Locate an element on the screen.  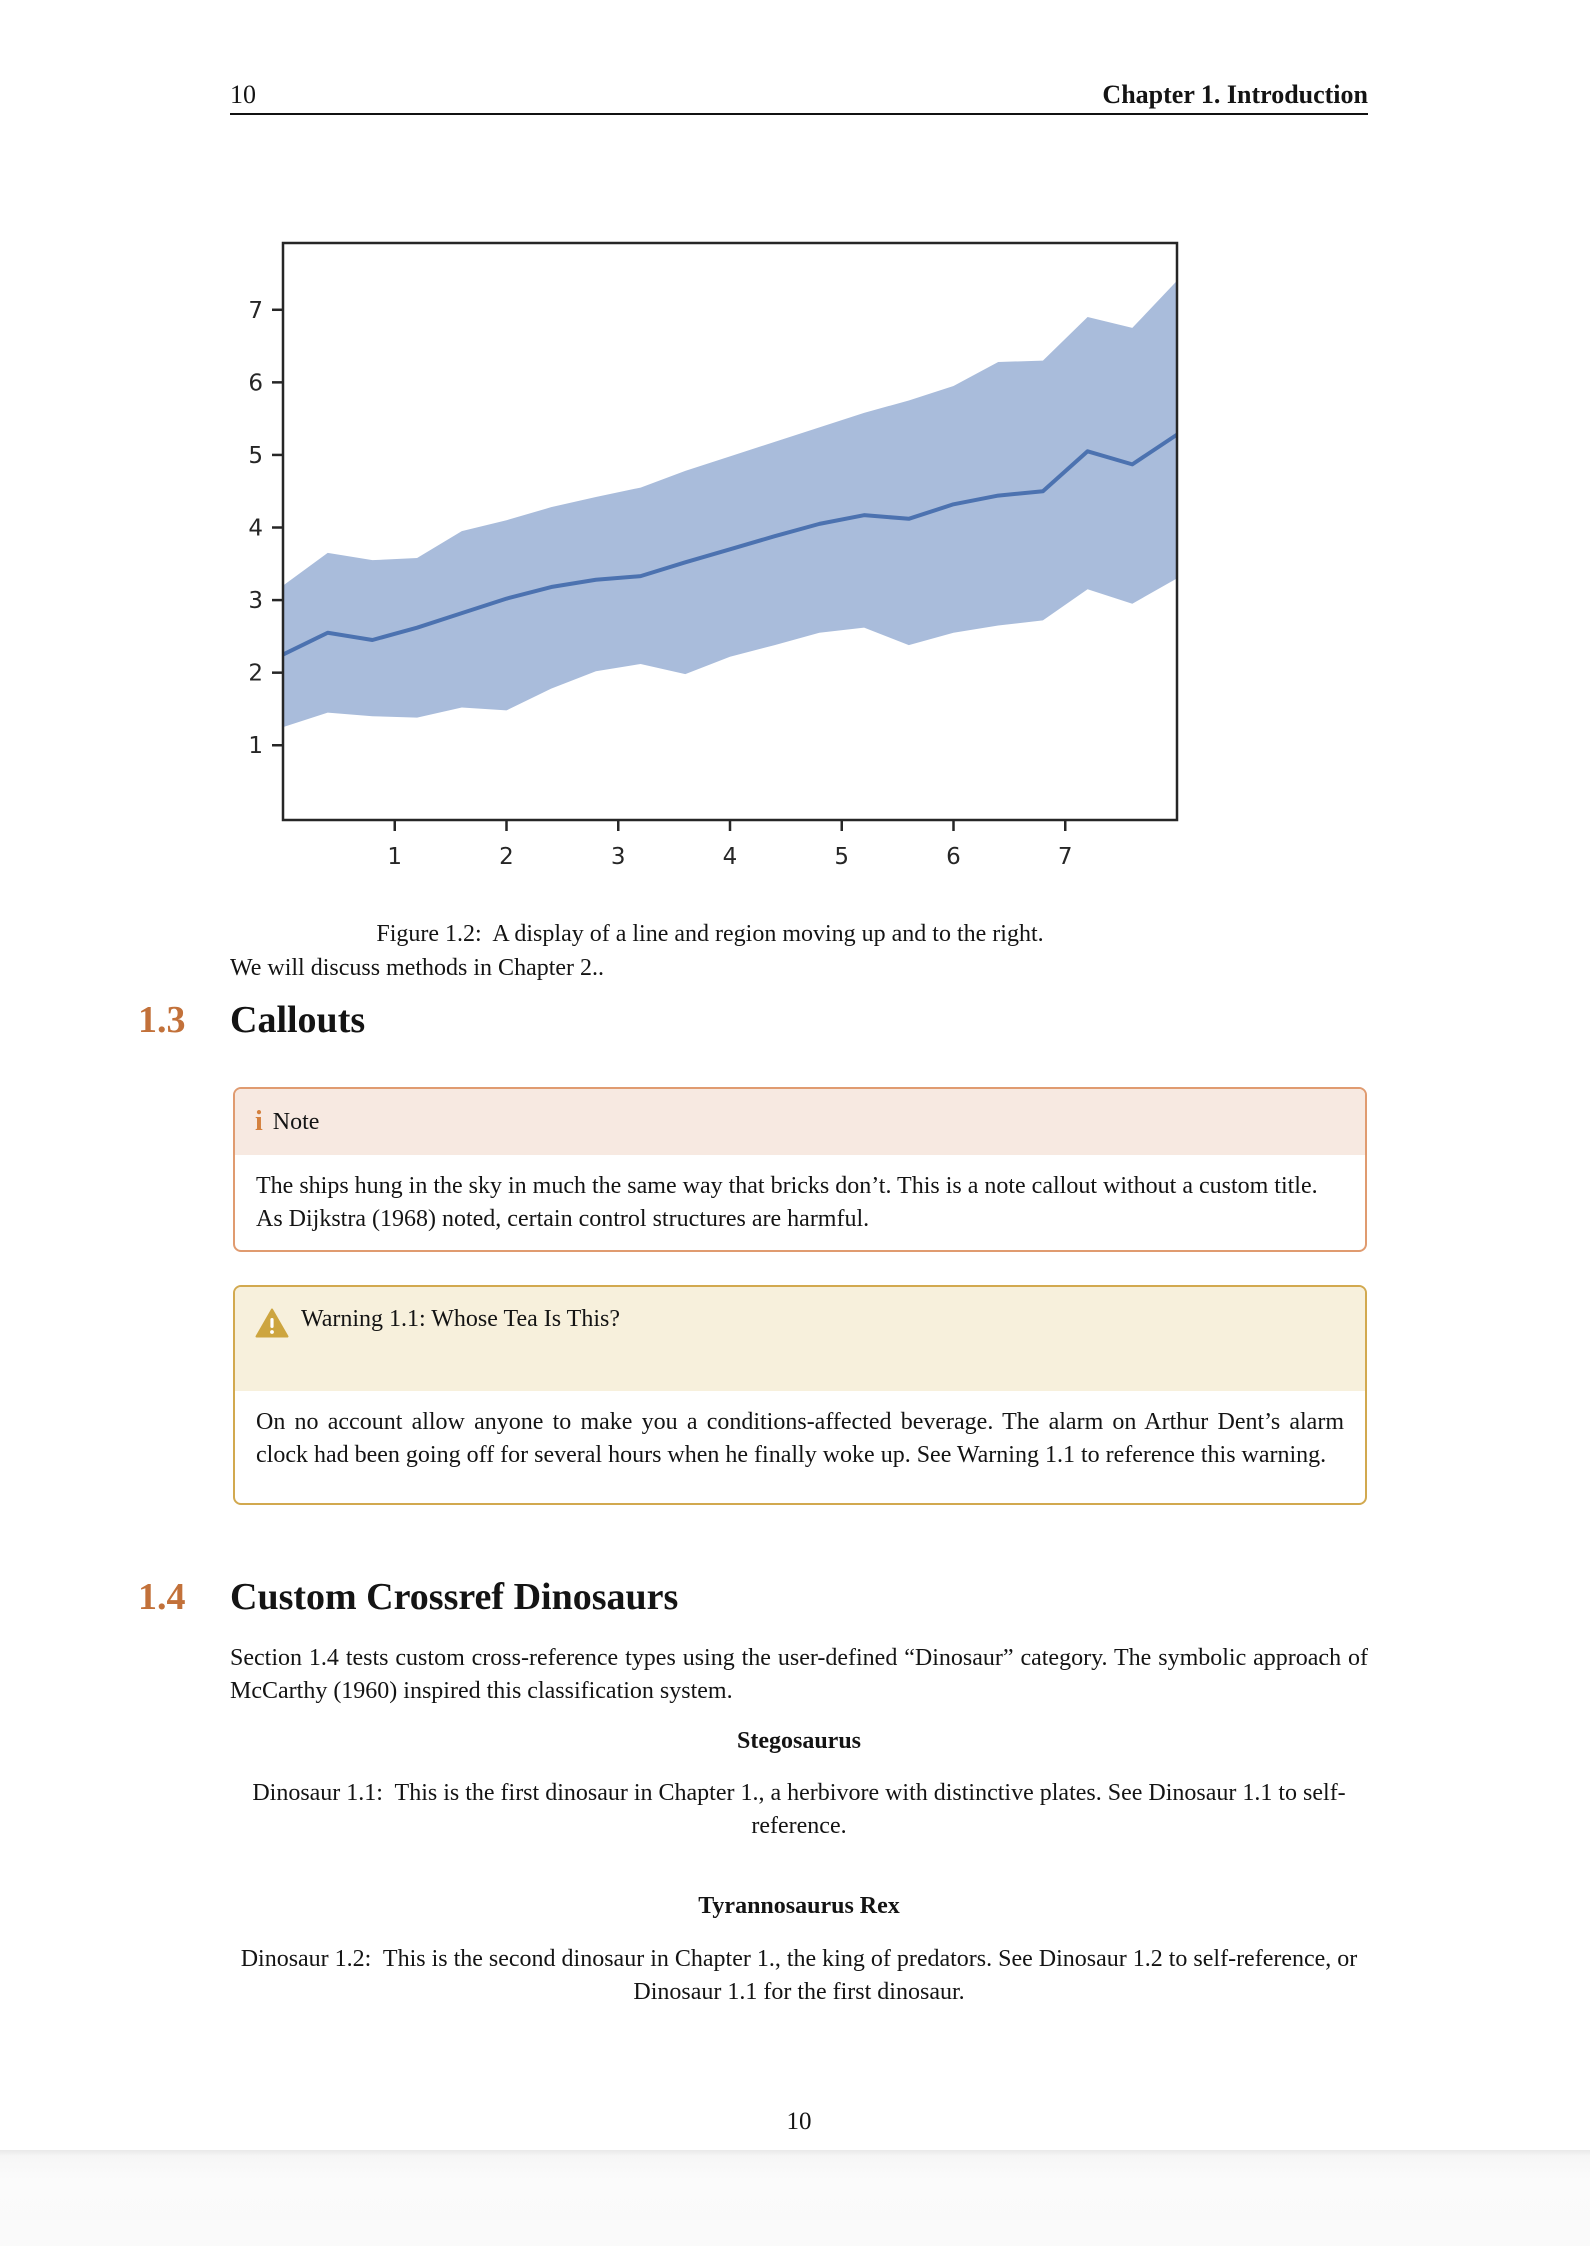
chart-band is located at coordinates (730, 504).